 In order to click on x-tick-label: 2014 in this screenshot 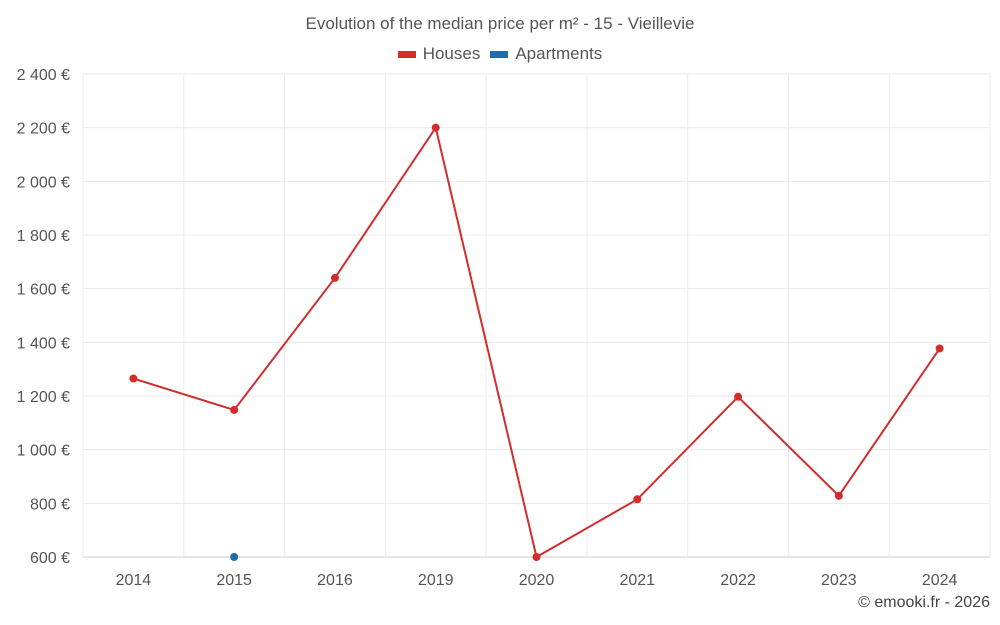, I will do `click(134, 580)`.